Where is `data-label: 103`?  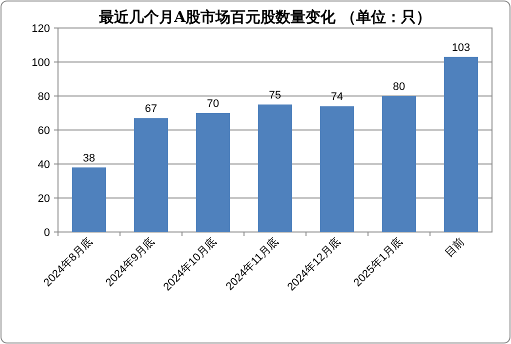 data-label: 103 is located at coordinates (461, 48).